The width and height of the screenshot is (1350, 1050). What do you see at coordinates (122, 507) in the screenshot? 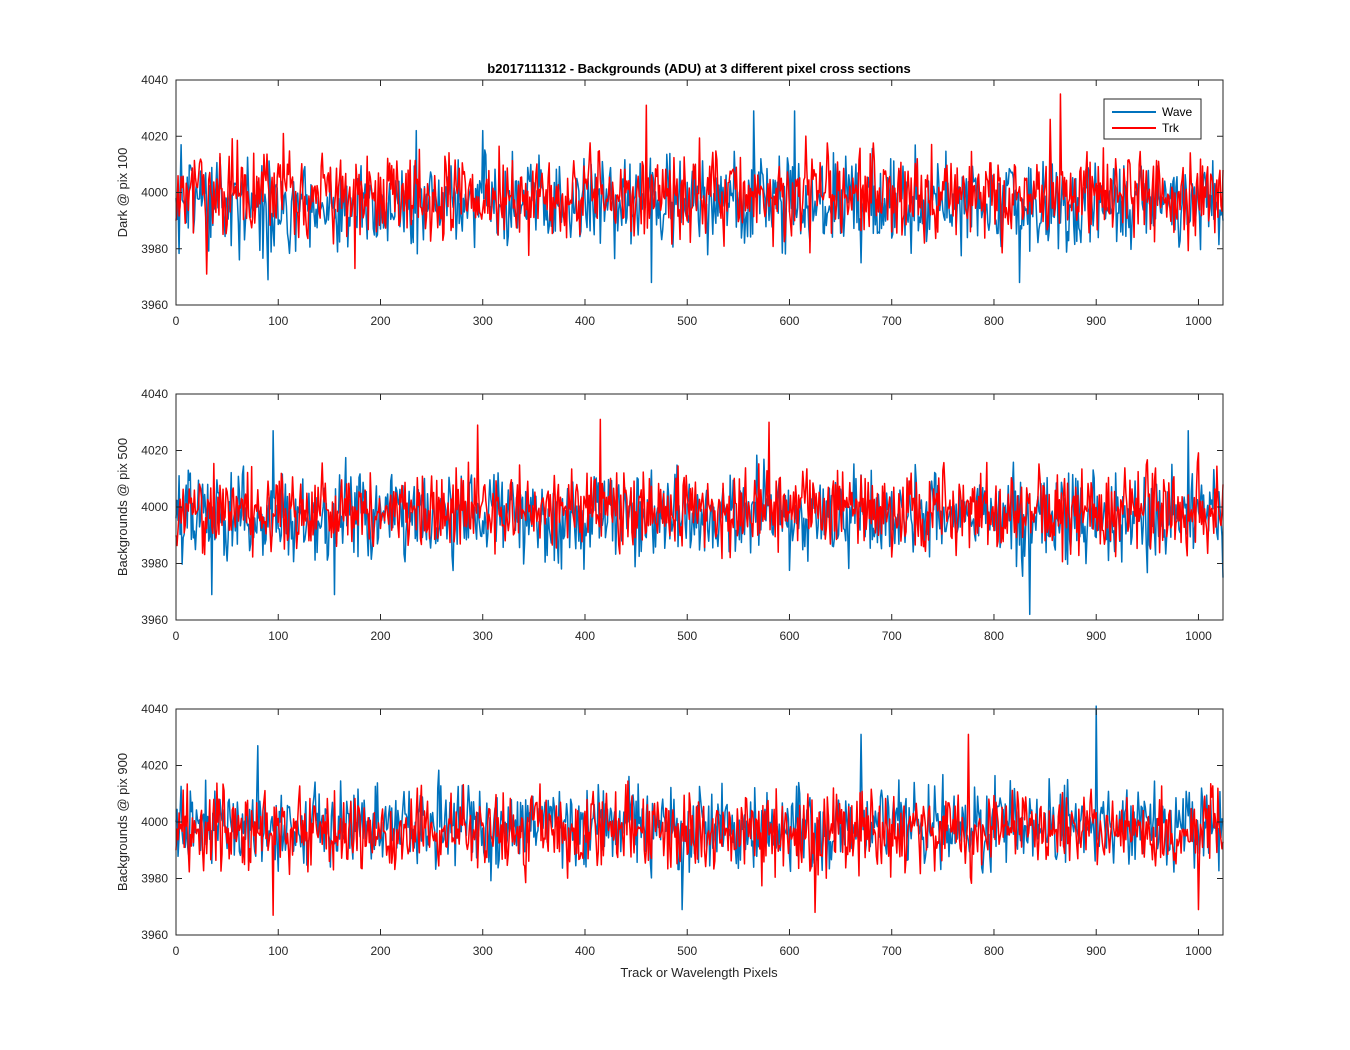
I see `y-axis-label: Backgrounds @ pix 500` at bounding box center [122, 507].